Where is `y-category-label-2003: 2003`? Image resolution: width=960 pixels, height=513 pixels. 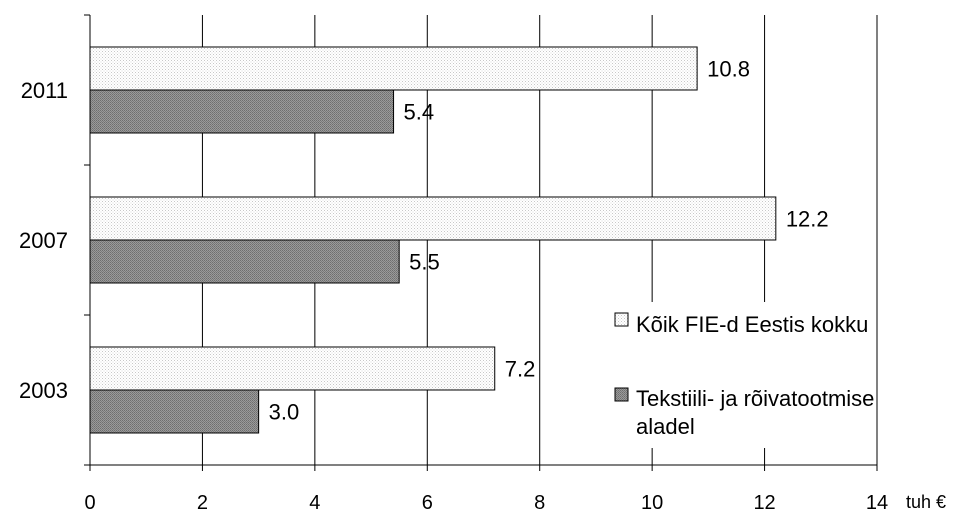 y-category-label-2003: 2003 is located at coordinates (43, 390).